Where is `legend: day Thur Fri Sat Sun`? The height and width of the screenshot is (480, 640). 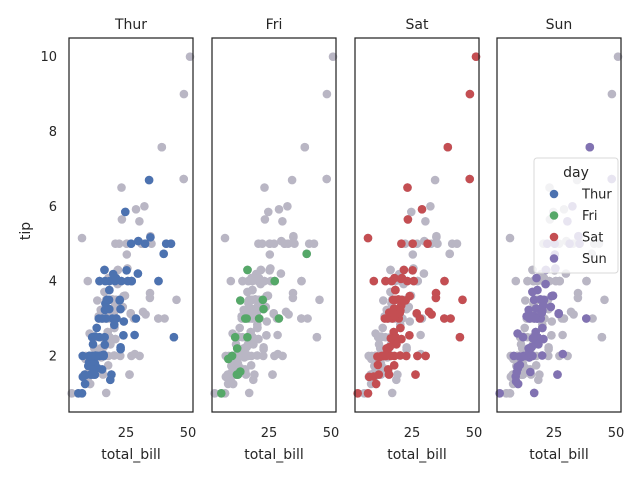 legend: day Thur Fri Sat Sun is located at coordinates (576, 215).